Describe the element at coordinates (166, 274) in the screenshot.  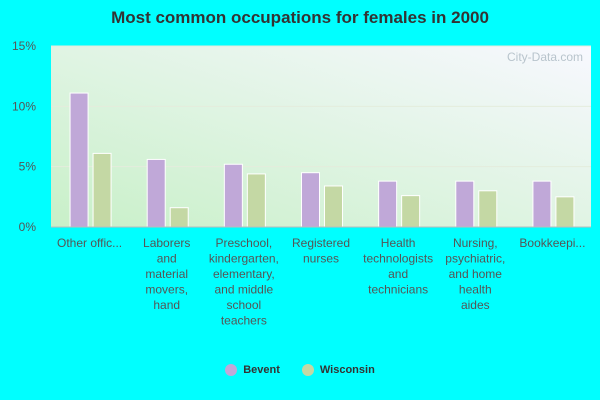
I see `x-category-label: Laborers and material movers, hand` at that location.